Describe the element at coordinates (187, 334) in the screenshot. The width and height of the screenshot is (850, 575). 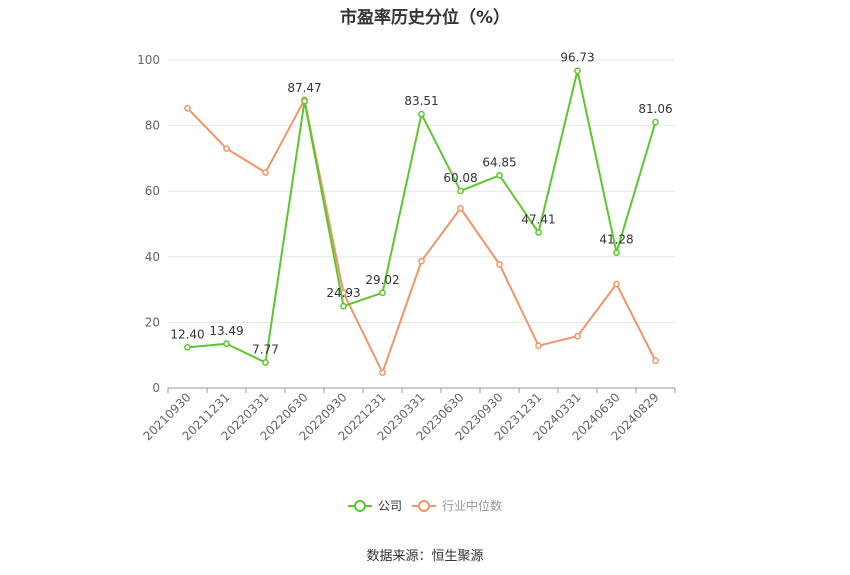
I see `data-label: 12.40` at that location.